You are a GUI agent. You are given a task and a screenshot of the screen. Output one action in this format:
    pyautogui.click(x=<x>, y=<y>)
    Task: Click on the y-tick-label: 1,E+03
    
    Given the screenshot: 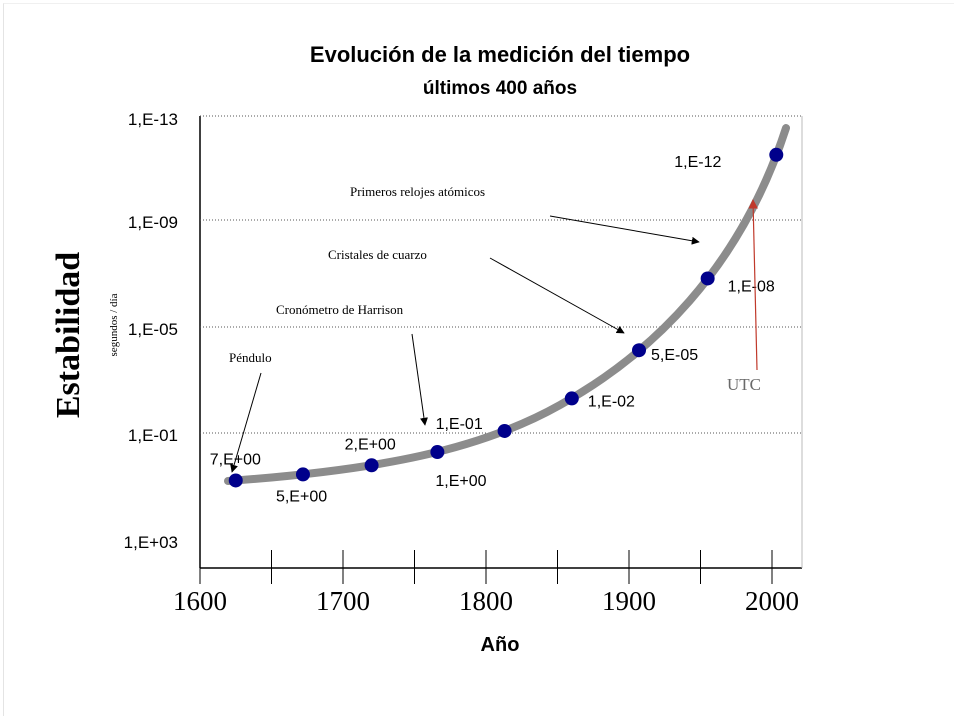 What is the action you would take?
    pyautogui.click(x=151, y=542)
    